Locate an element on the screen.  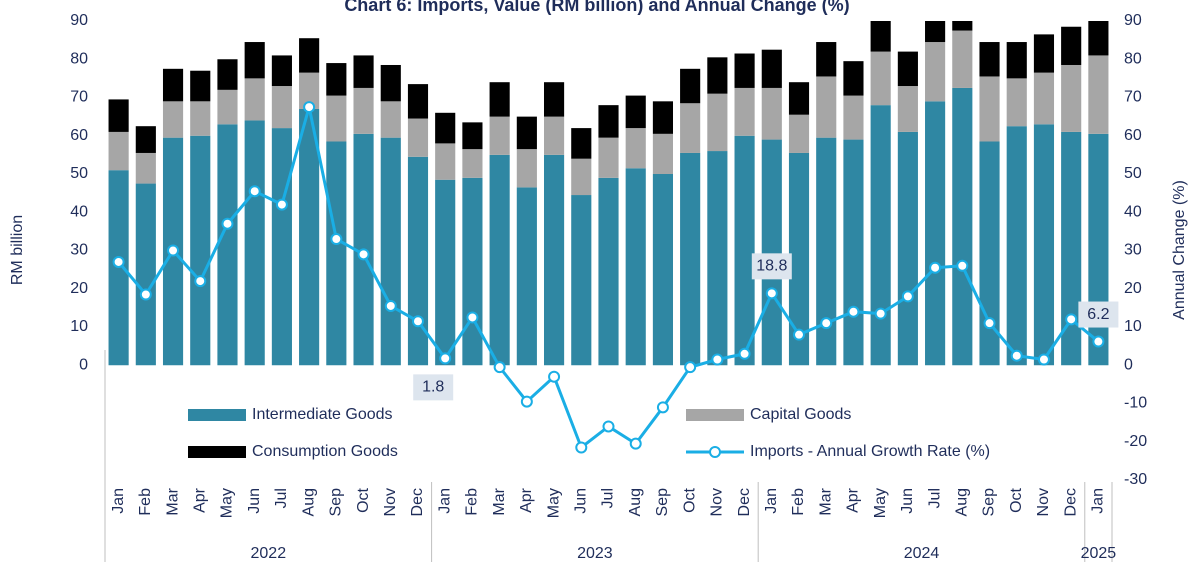
x-tick-label: Sep is located at coordinates (662, 502).